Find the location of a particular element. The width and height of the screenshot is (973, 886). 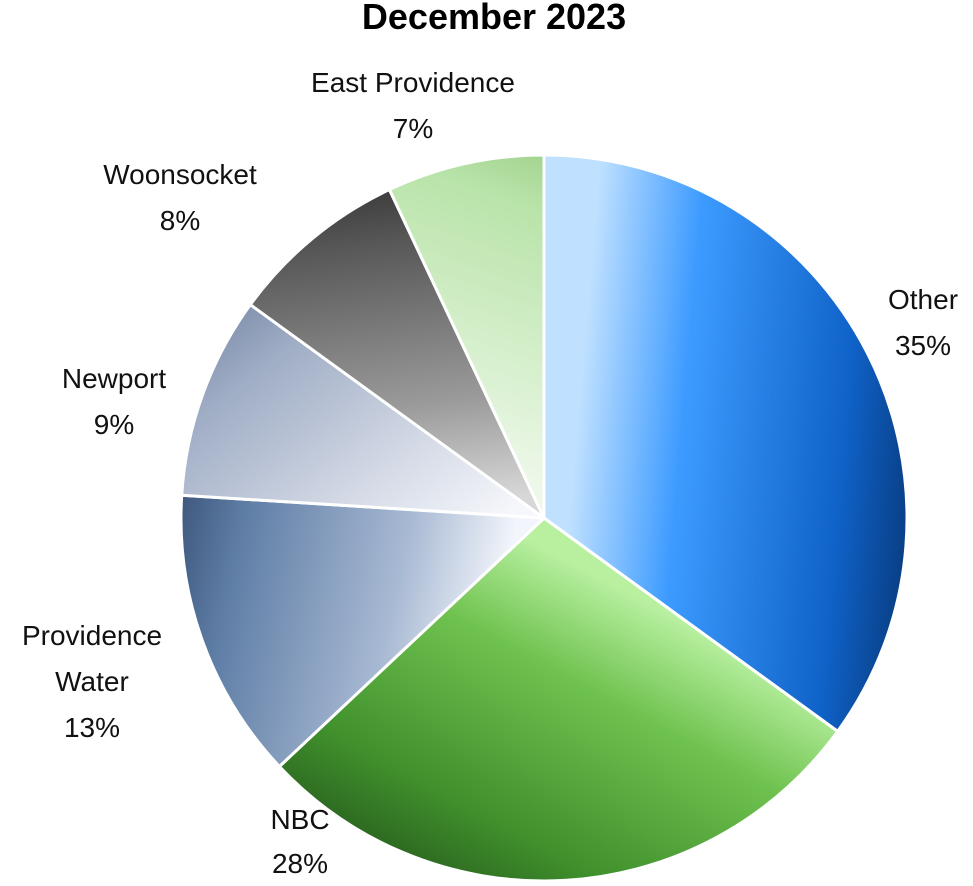

data-label-woonsocket: Woonsocket 8% is located at coordinates (180, 197).